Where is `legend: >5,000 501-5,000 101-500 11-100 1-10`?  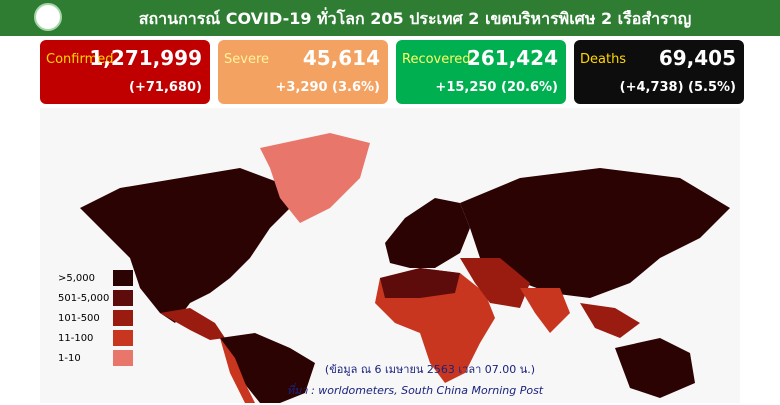
legend: >5,000 501-5,000 101-500 11-100 1-10 is located at coordinates (98, 320).